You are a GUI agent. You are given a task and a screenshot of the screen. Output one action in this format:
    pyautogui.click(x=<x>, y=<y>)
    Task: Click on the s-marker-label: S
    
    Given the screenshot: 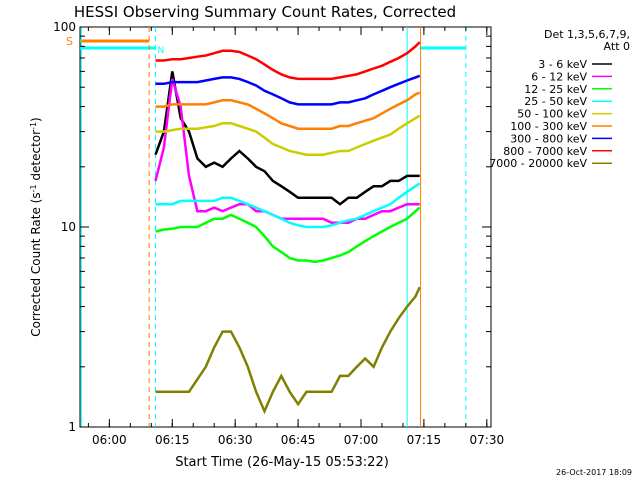 What is the action you would take?
    pyautogui.click(x=69, y=41)
    